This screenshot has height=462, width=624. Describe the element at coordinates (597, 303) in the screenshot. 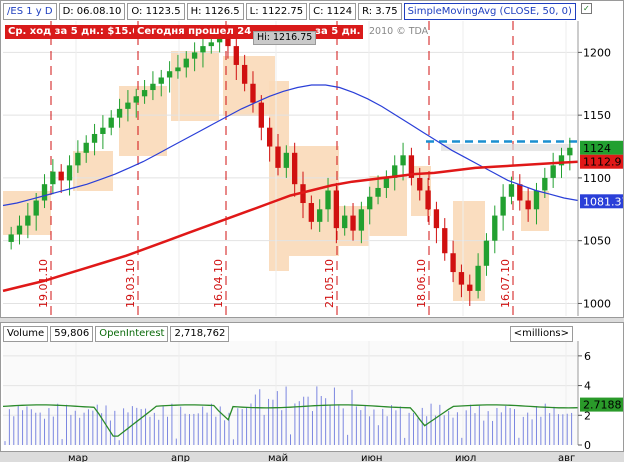

I see `price-tick-label: 1000` at that location.